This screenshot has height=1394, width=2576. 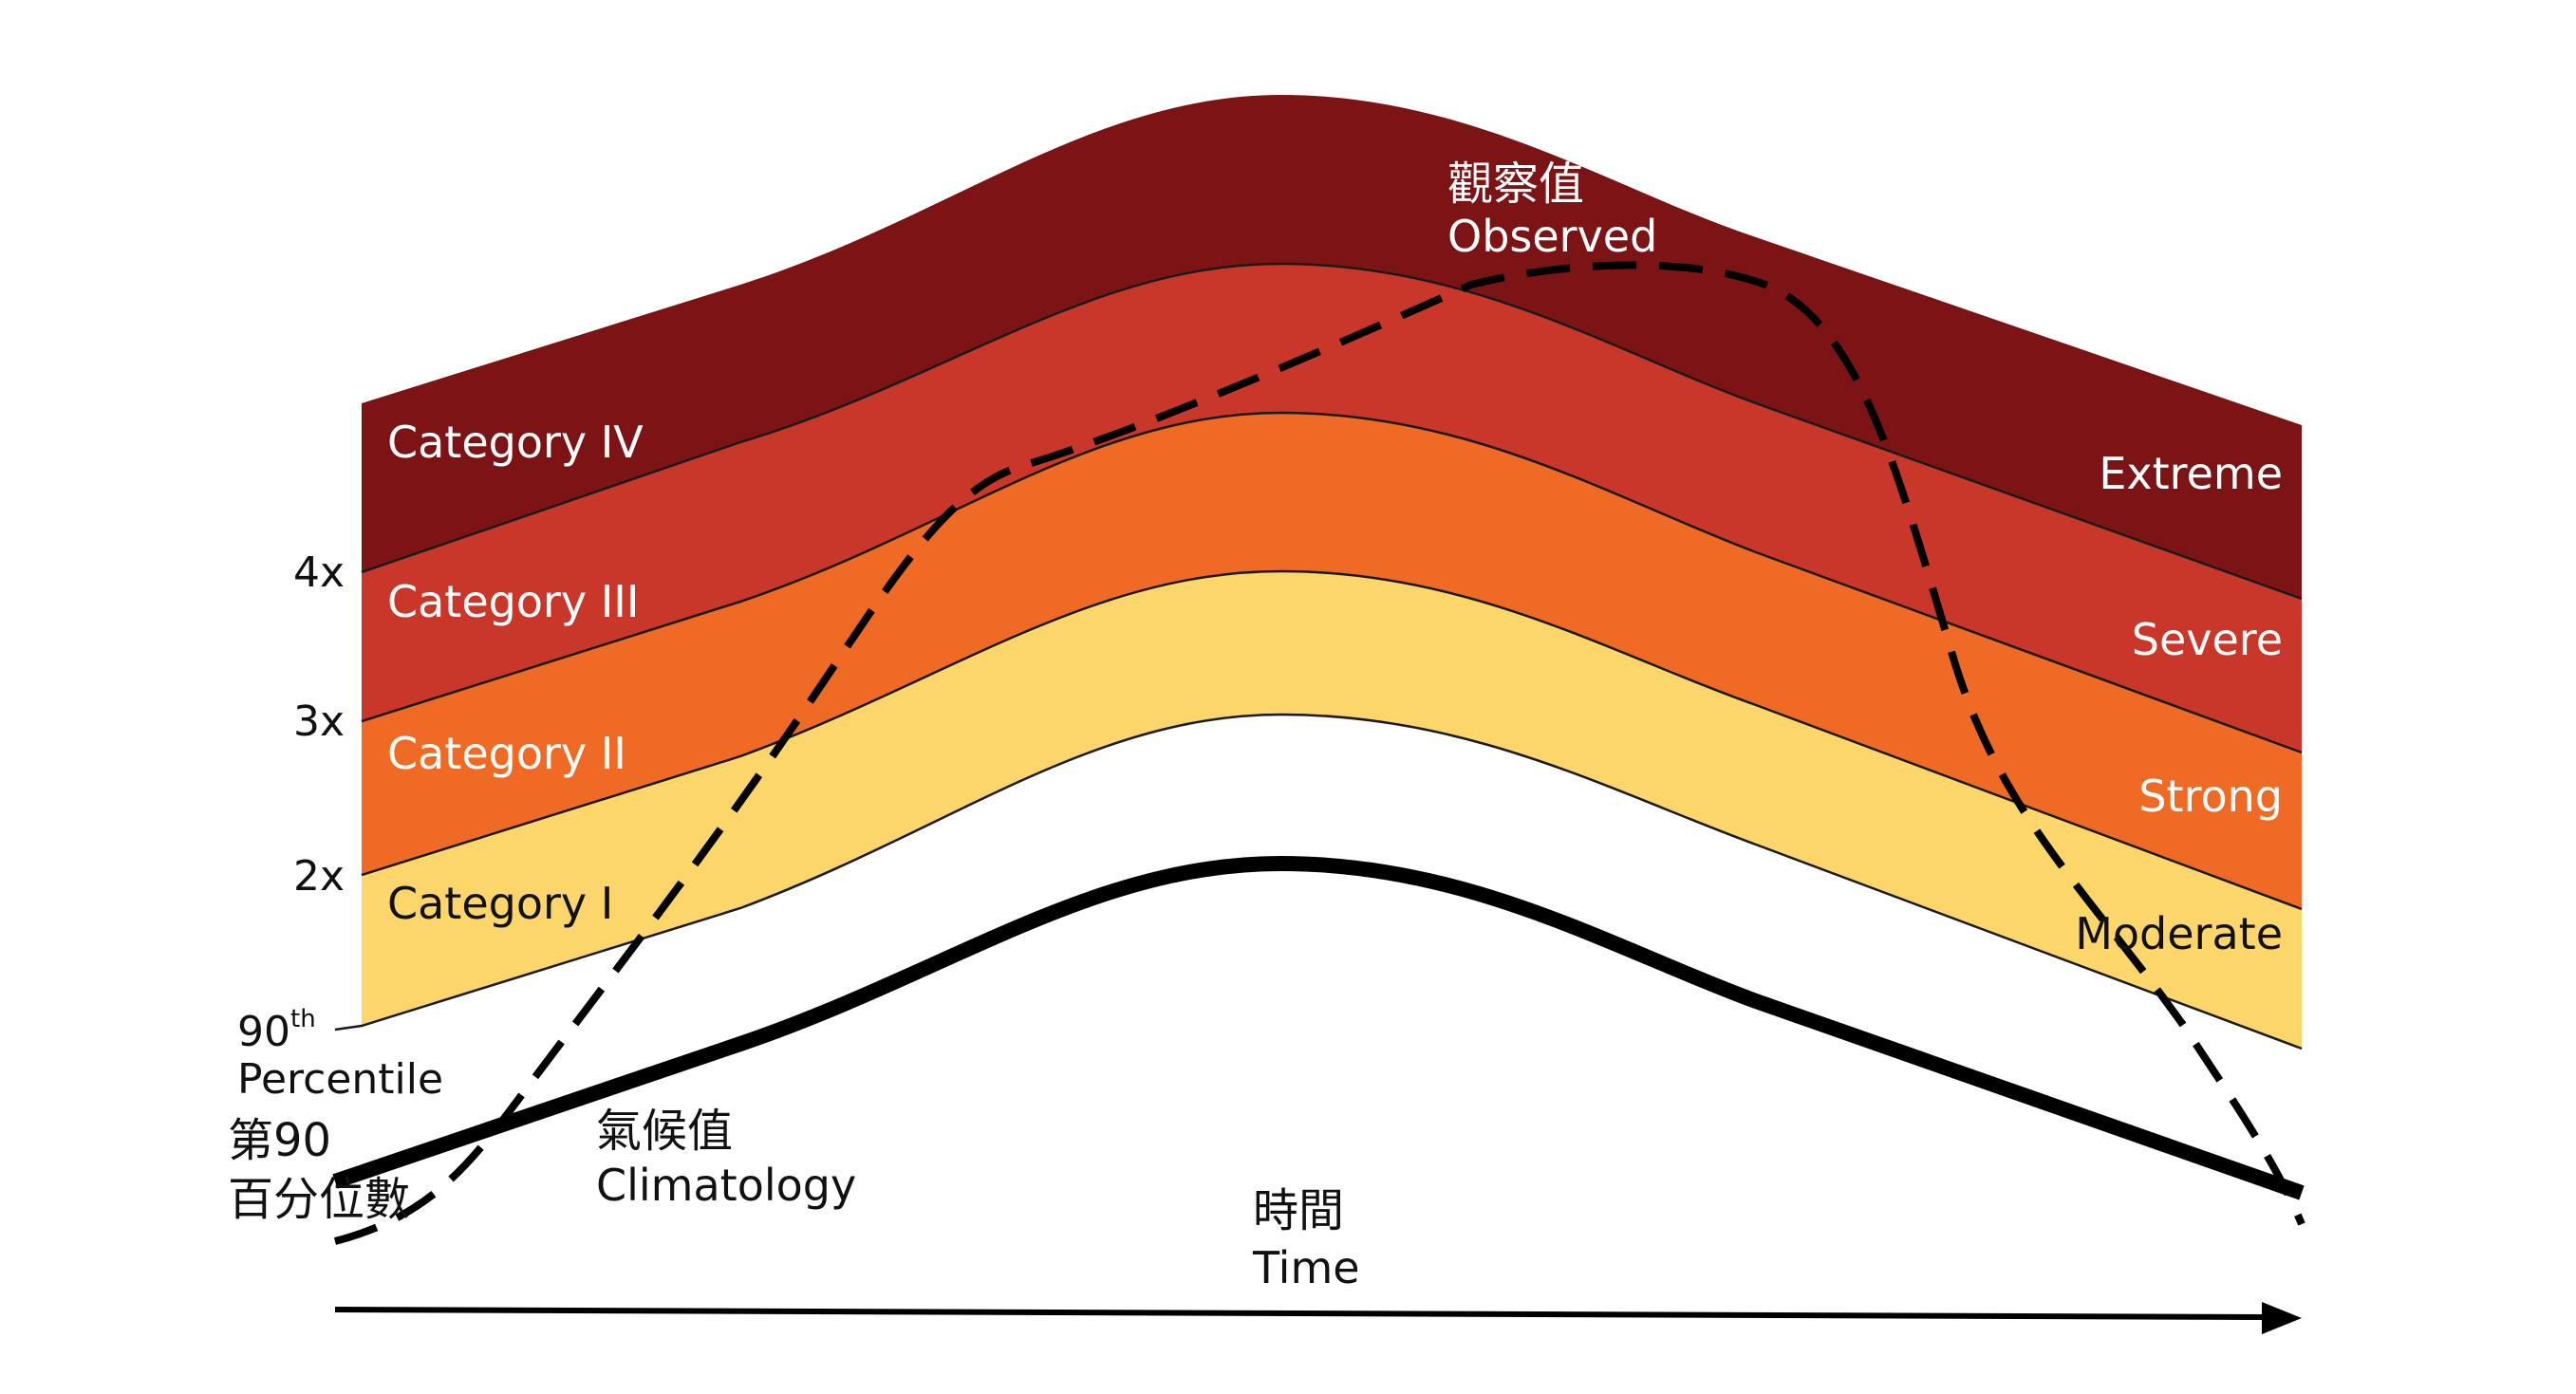 I want to click on time-axis-arrowhead, so click(x=2282, y=1318).